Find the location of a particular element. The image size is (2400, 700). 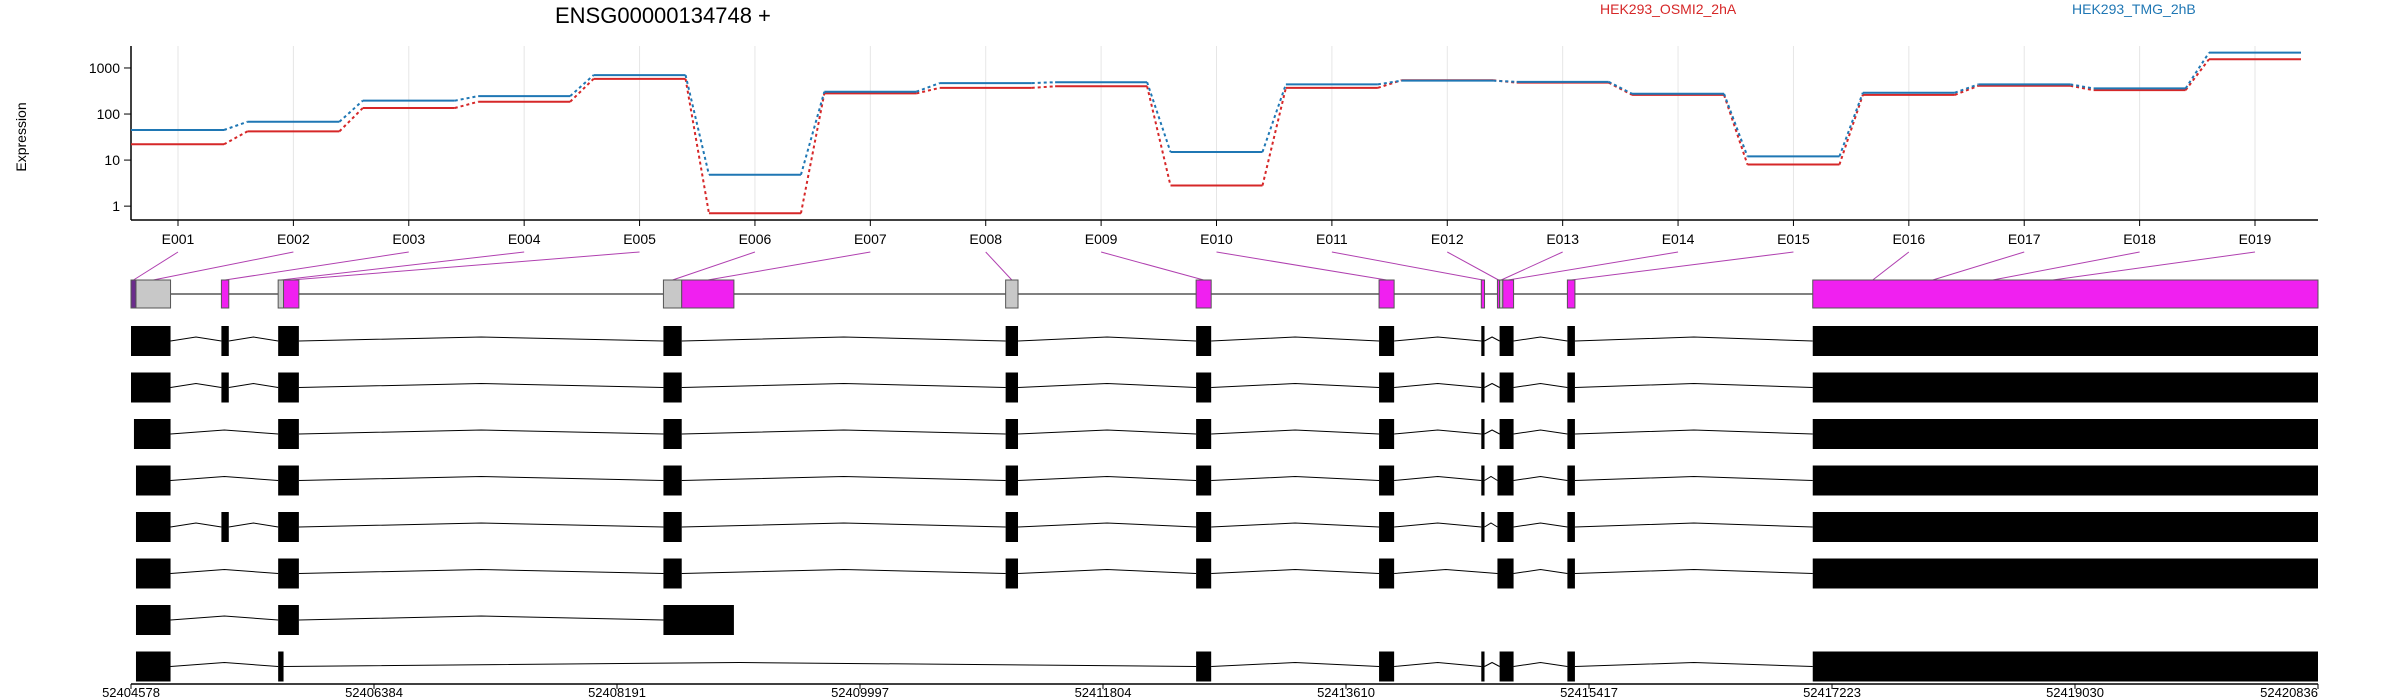

x-tick-label: E008 is located at coordinates (985, 239).